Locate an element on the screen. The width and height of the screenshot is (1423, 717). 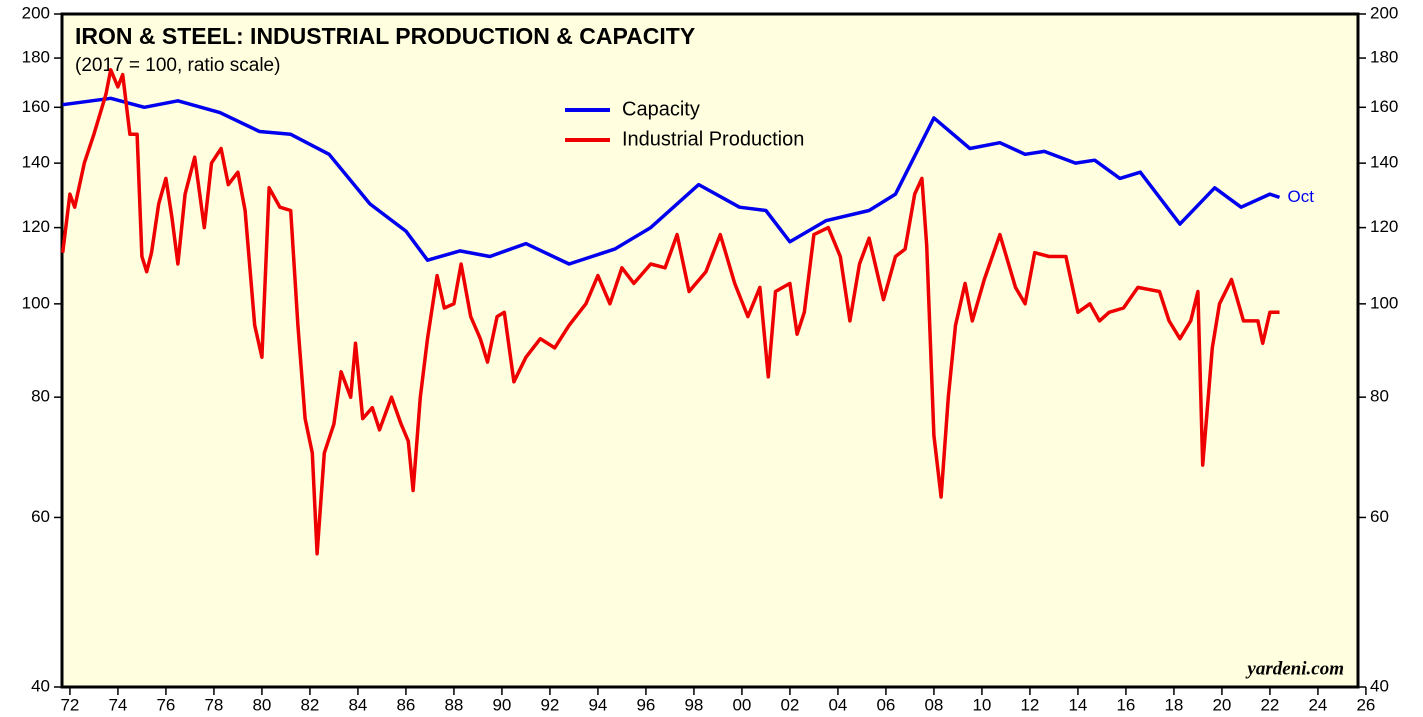
x-tick-label: 16 is located at coordinates (1125, 704).